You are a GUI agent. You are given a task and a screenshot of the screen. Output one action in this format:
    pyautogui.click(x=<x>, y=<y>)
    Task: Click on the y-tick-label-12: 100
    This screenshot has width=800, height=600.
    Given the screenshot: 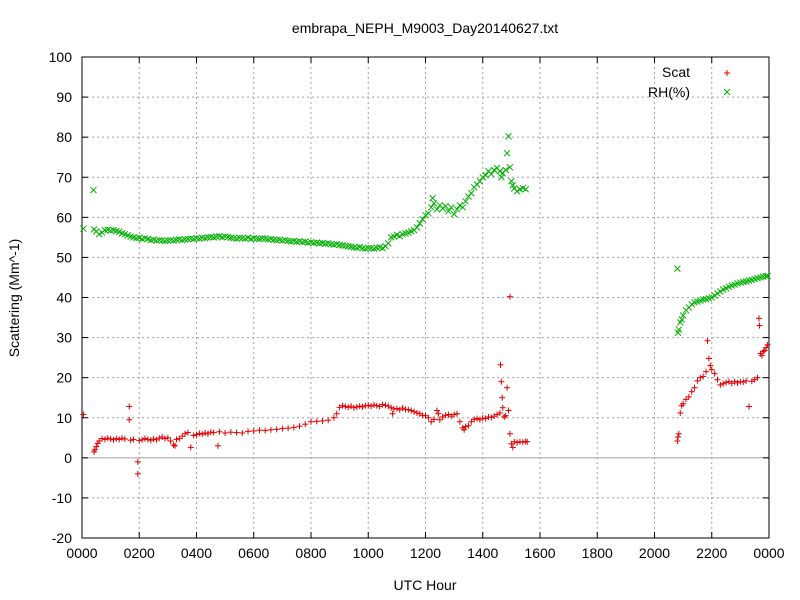 What is the action you would take?
    pyautogui.click(x=61, y=57)
    